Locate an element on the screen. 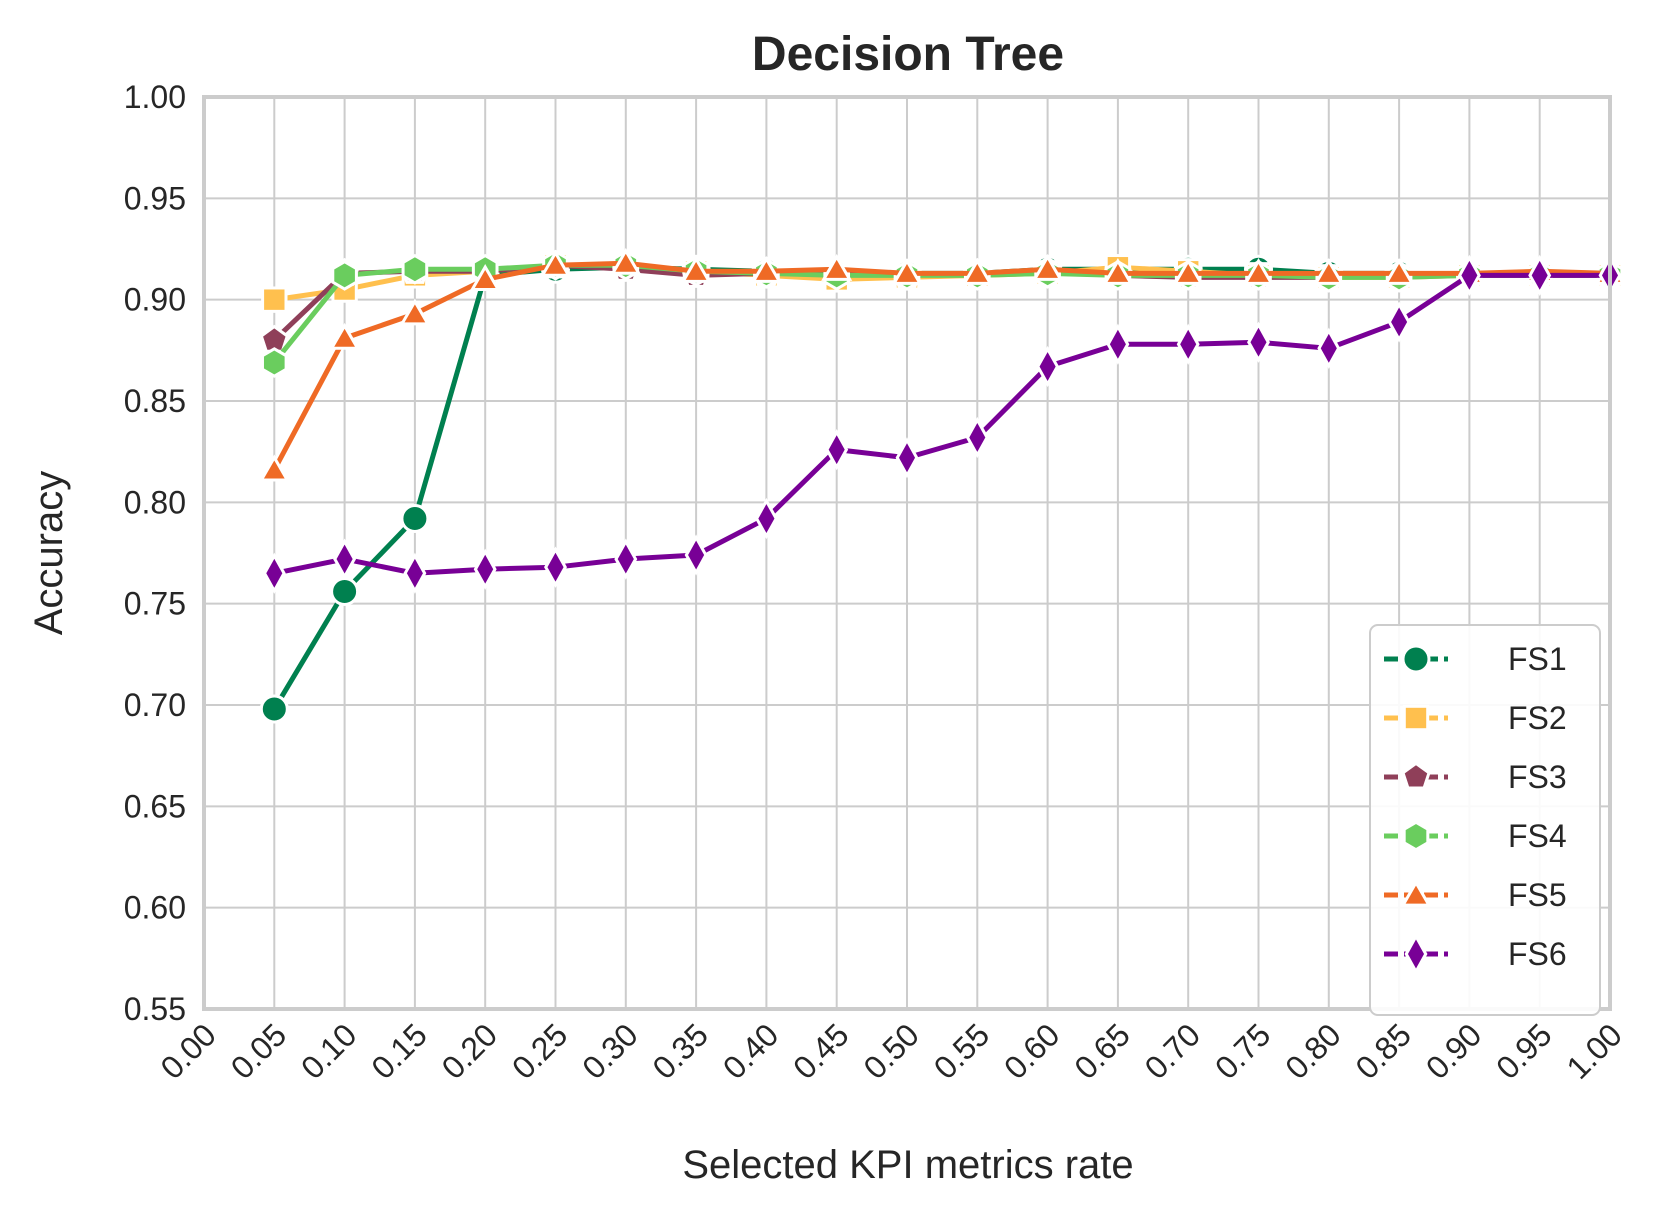 The image size is (1670, 1208). x-tick-label: 0.50 is located at coordinates (890, 1050).